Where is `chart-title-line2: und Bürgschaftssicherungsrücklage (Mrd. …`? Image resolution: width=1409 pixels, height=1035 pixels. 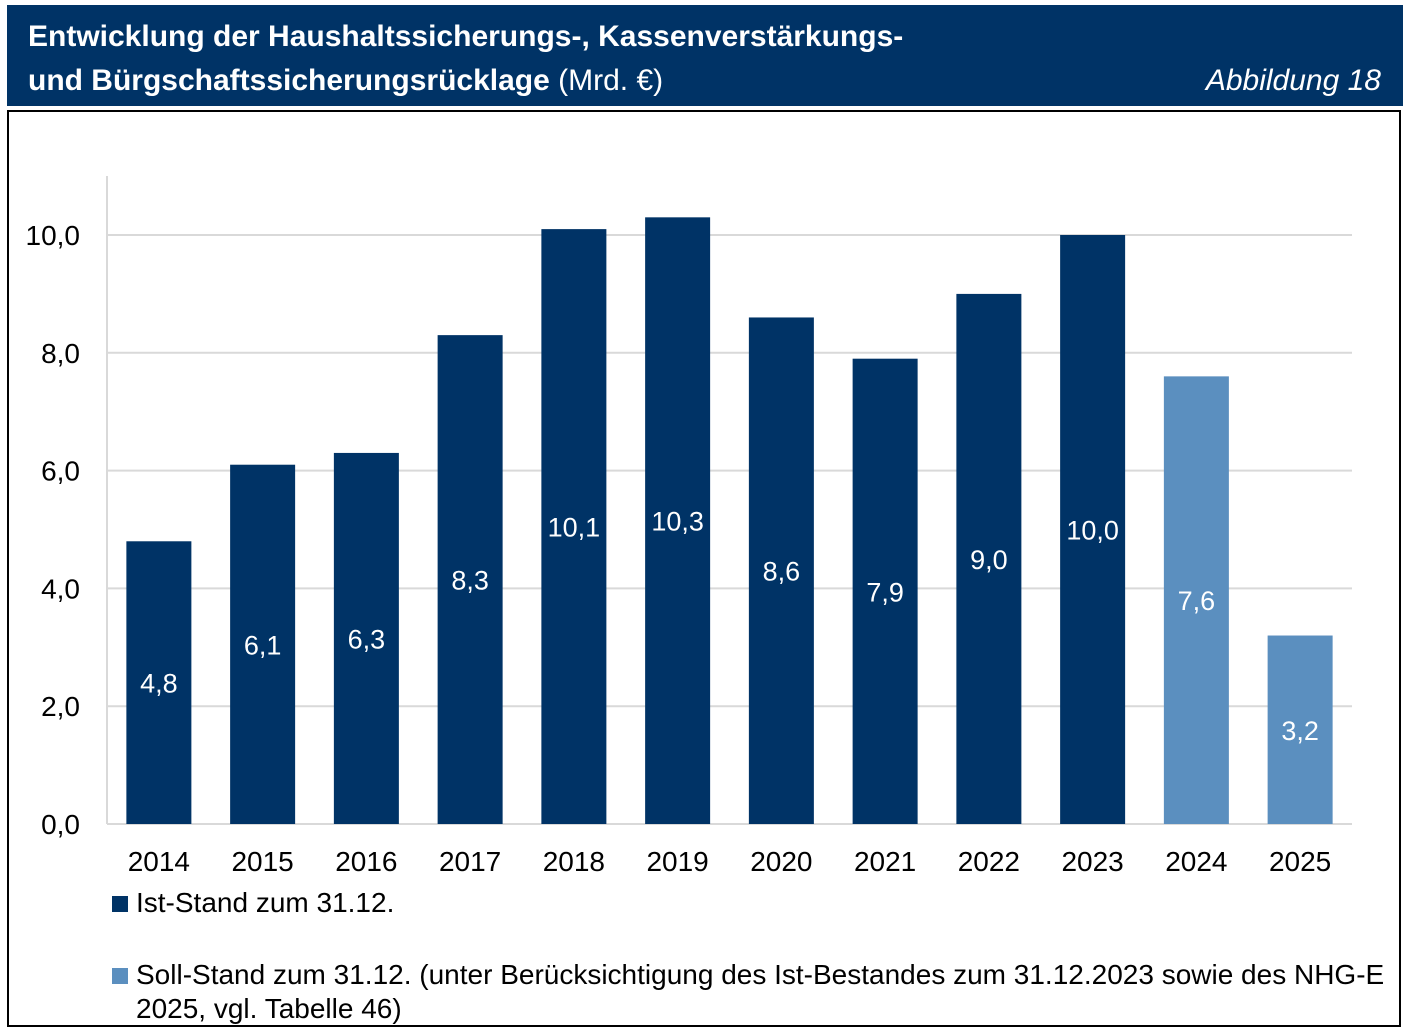
chart-title-line2: und Bürgschaftssicherungsrücklage (Mrd. … is located at coordinates (345, 81).